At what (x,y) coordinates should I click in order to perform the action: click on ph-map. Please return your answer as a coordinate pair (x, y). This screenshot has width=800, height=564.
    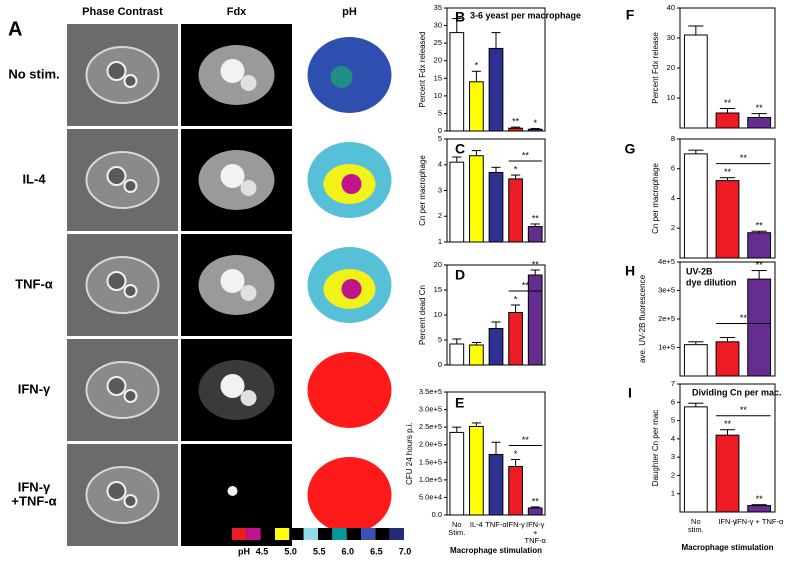
    Looking at the image, I should click on (349, 390).